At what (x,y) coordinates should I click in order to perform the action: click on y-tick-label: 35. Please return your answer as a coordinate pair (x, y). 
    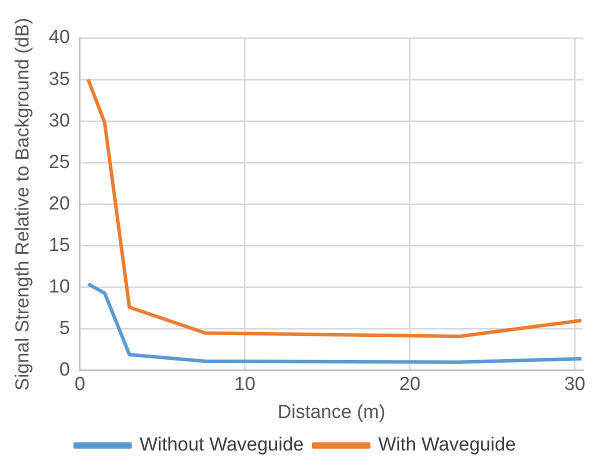
    Looking at the image, I should click on (59, 79).